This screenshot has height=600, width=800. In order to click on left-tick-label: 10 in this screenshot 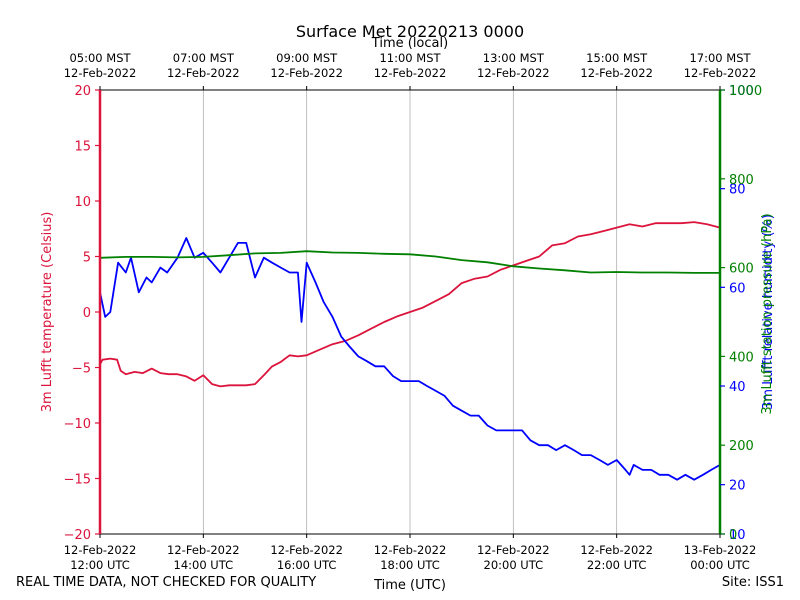, I will do `click(82, 202)`.